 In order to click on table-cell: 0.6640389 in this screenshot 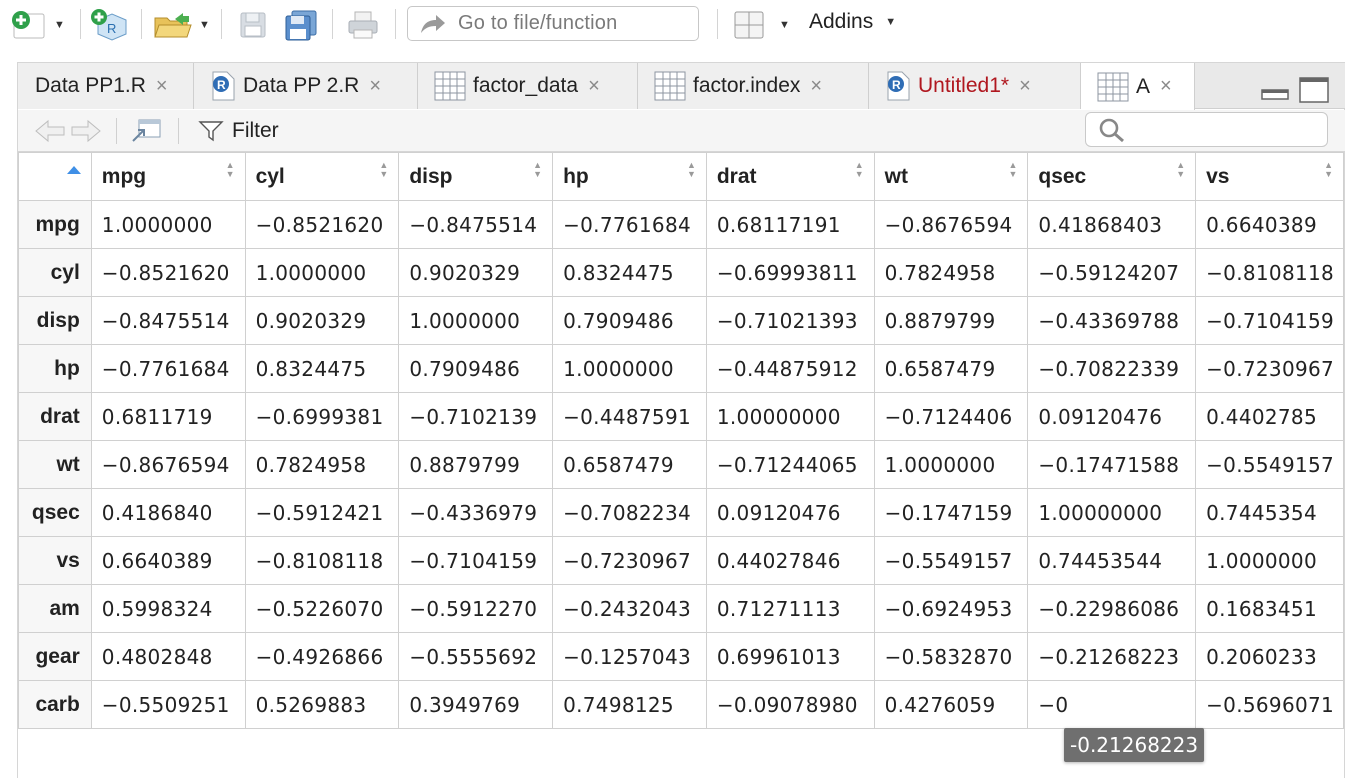, I will do `click(168, 560)`.